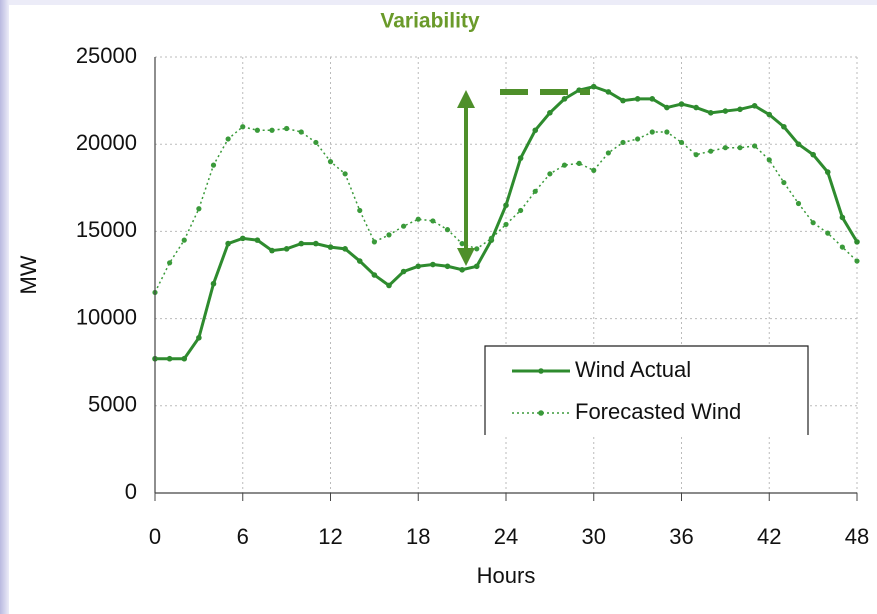 This screenshot has height=614, width=877. Describe the element at coordinates (106, 55) in the screenshot. I see `y-tick-label: 25000` at that location.